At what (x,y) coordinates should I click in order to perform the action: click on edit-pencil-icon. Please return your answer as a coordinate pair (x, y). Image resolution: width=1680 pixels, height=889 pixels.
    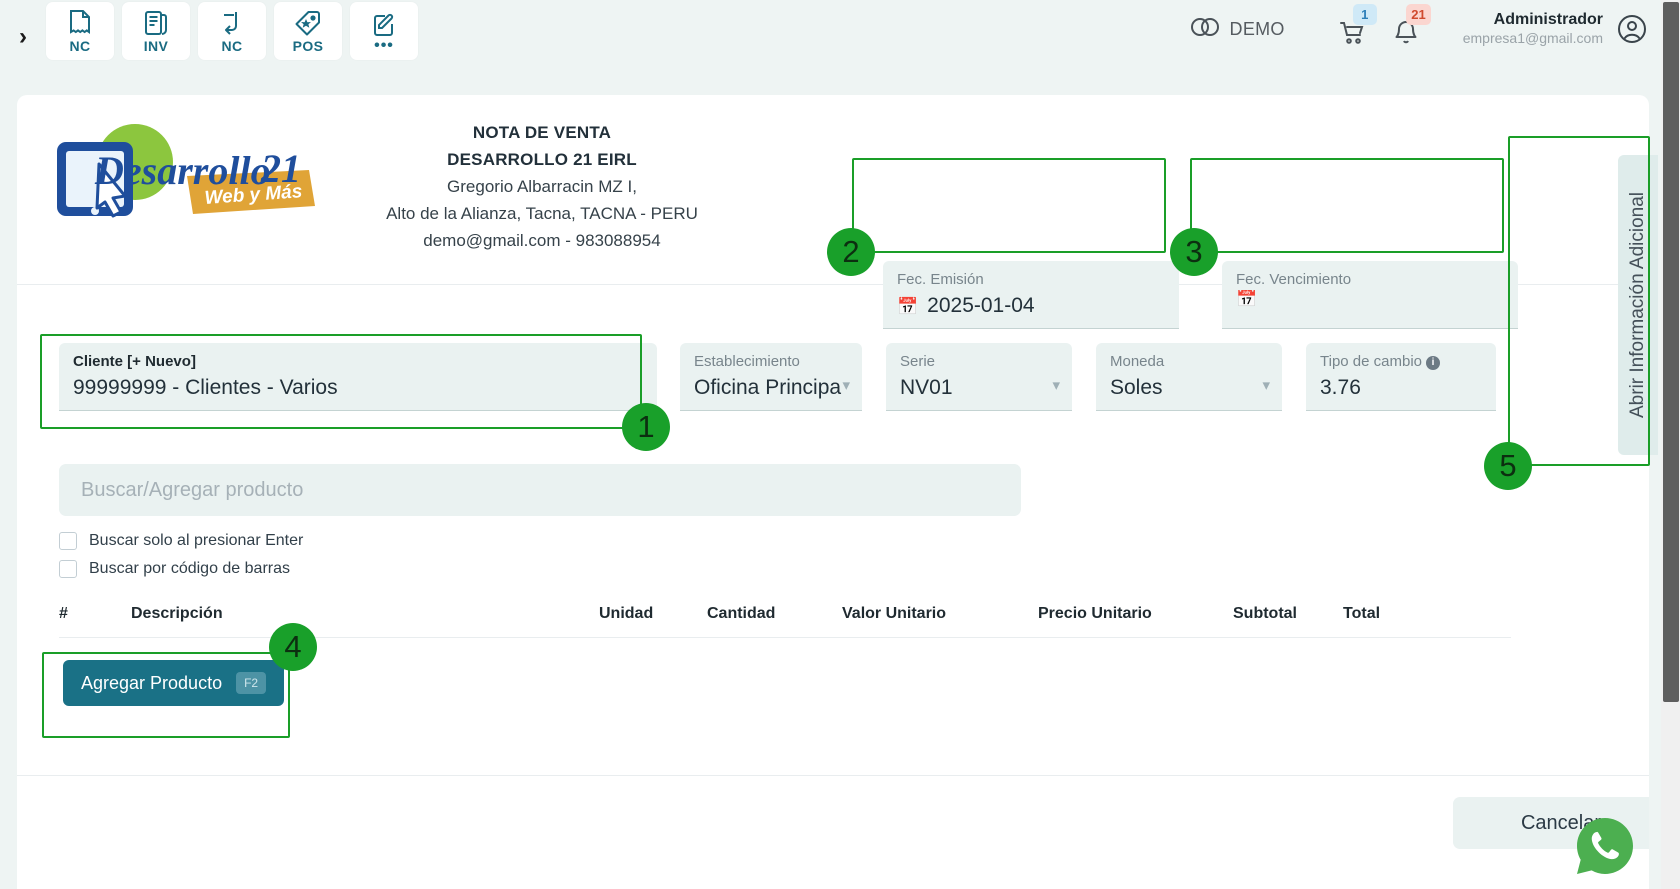
    Looking at the image, I should click on (384, 26).